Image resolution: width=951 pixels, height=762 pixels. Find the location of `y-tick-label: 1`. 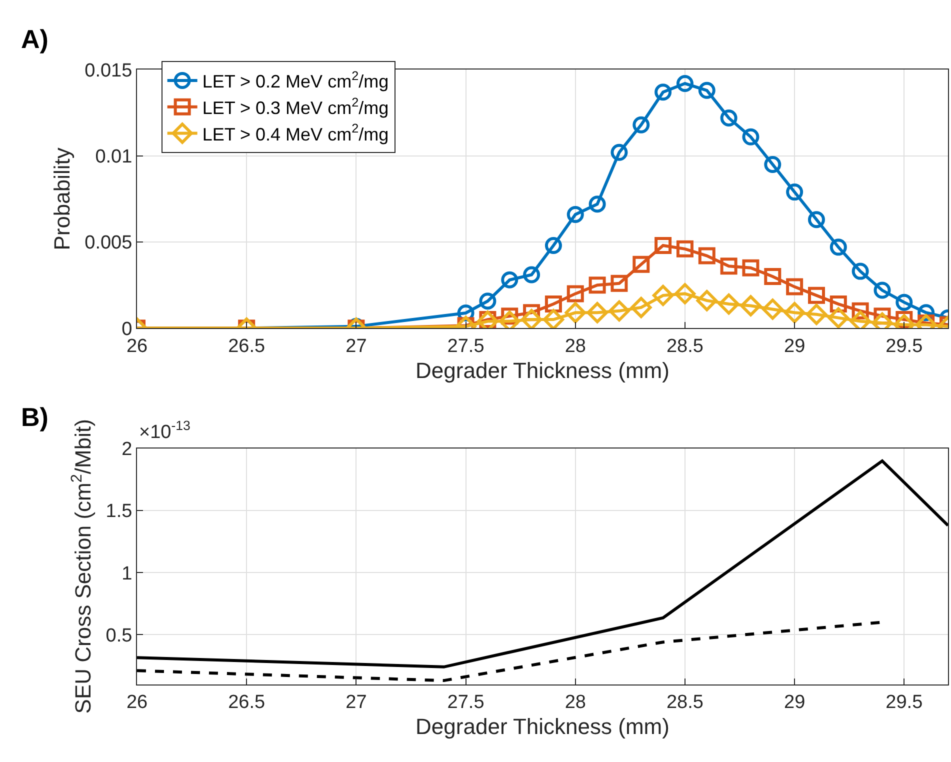

y-tick-label: 1 is located at coordinates (127, 573).